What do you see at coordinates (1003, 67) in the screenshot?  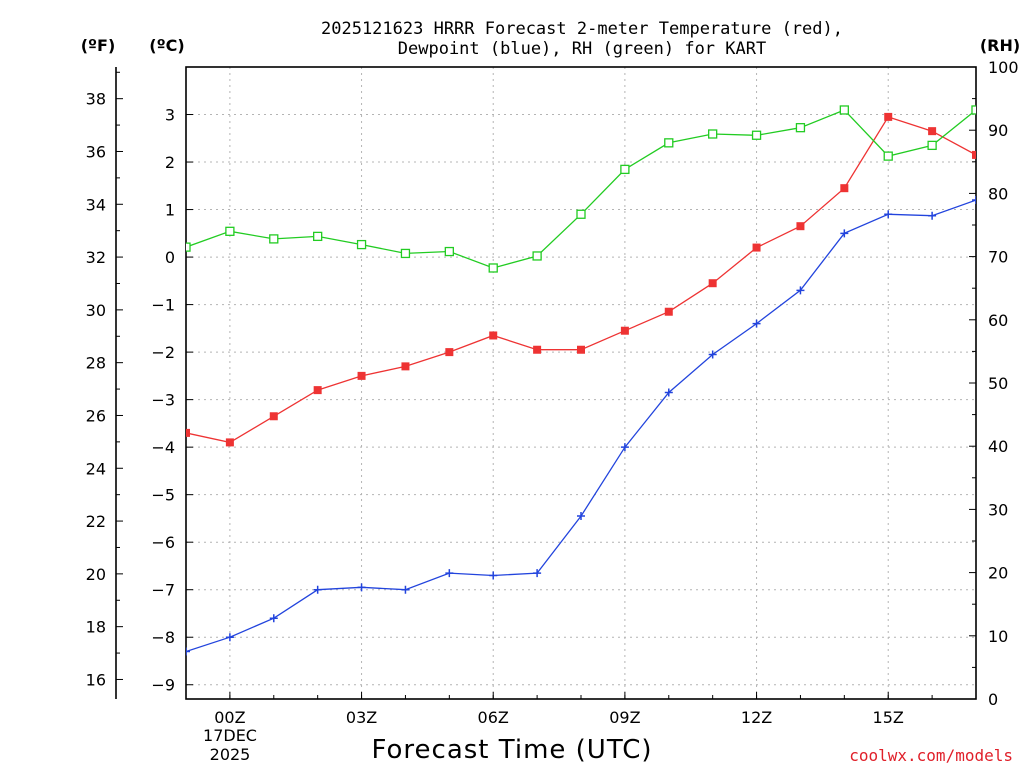 I see `rh-tick-label: 100` at bounding box center [1003, 67].